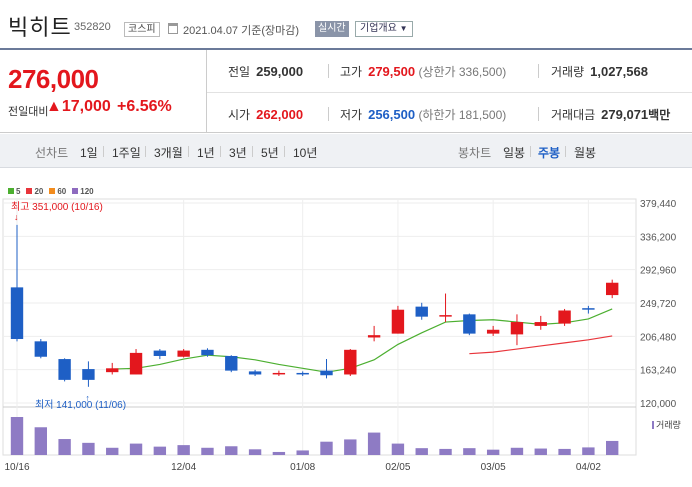 This screenshot has height=487, width=692. Describe the element at coordinates (238, 153) in the screenshot. I see `period-3y: 3년` at that location.